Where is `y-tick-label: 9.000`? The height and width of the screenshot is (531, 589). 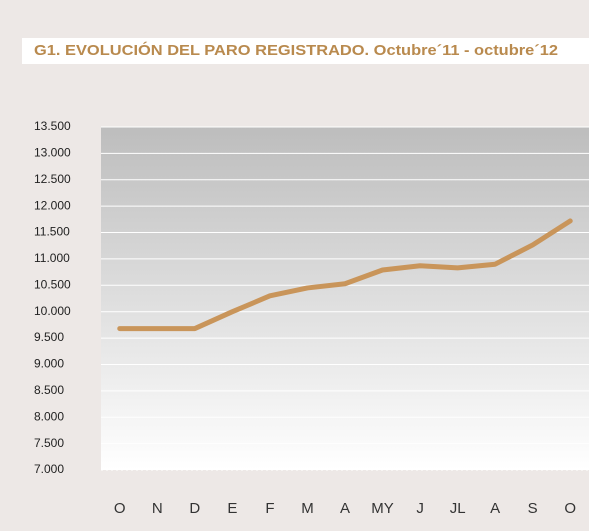 y-tick-label: 9.000 is located at coordinates (49, 364).